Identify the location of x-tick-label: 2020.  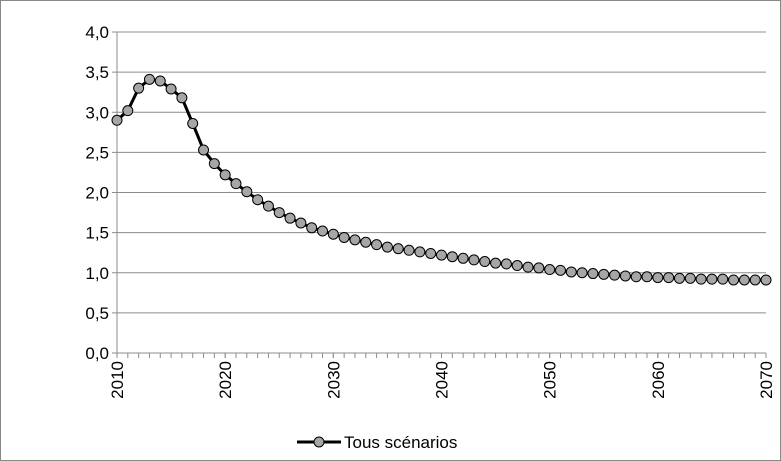
(225, 380).